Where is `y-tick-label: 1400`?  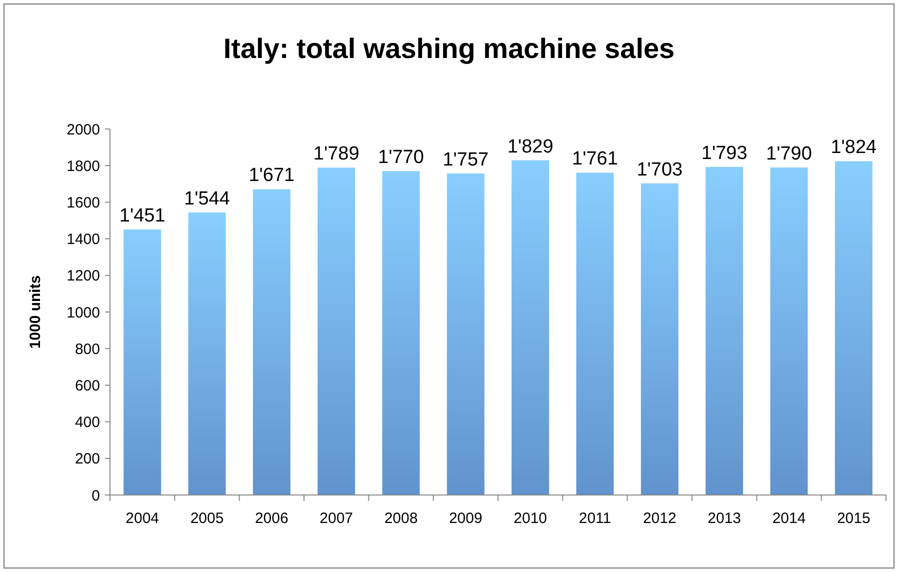 y-tick-label: 1400 is located at coordinates (83, 239).